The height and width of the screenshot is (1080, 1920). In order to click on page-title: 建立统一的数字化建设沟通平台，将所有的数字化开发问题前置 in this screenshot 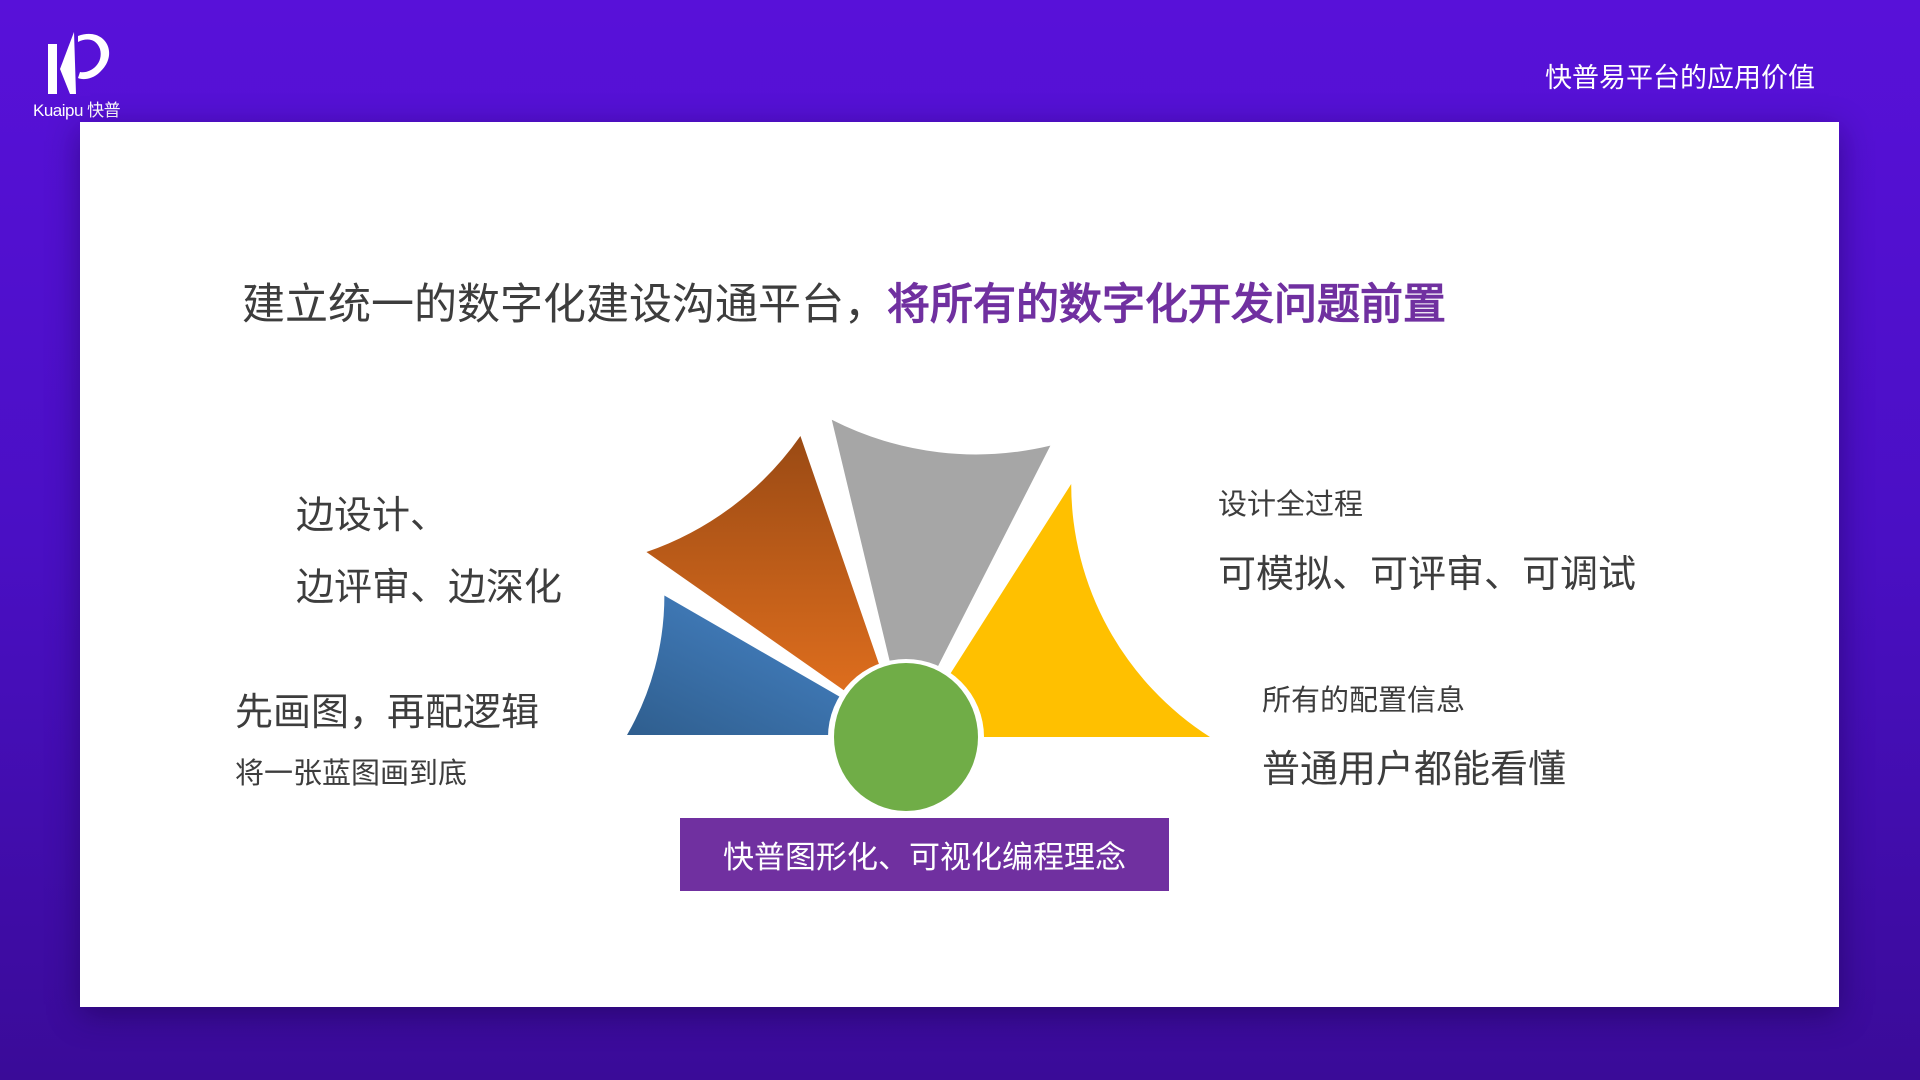, I will do `click(844, 301)`.